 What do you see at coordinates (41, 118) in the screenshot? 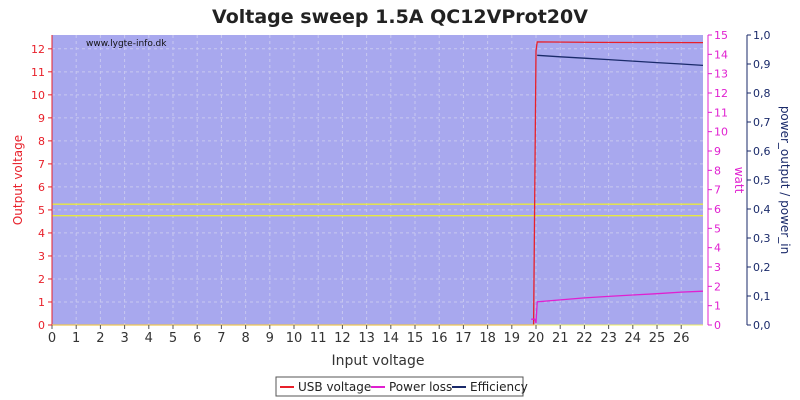
I see `y-left-tick-label: 9` at bounding box center [41, 118].